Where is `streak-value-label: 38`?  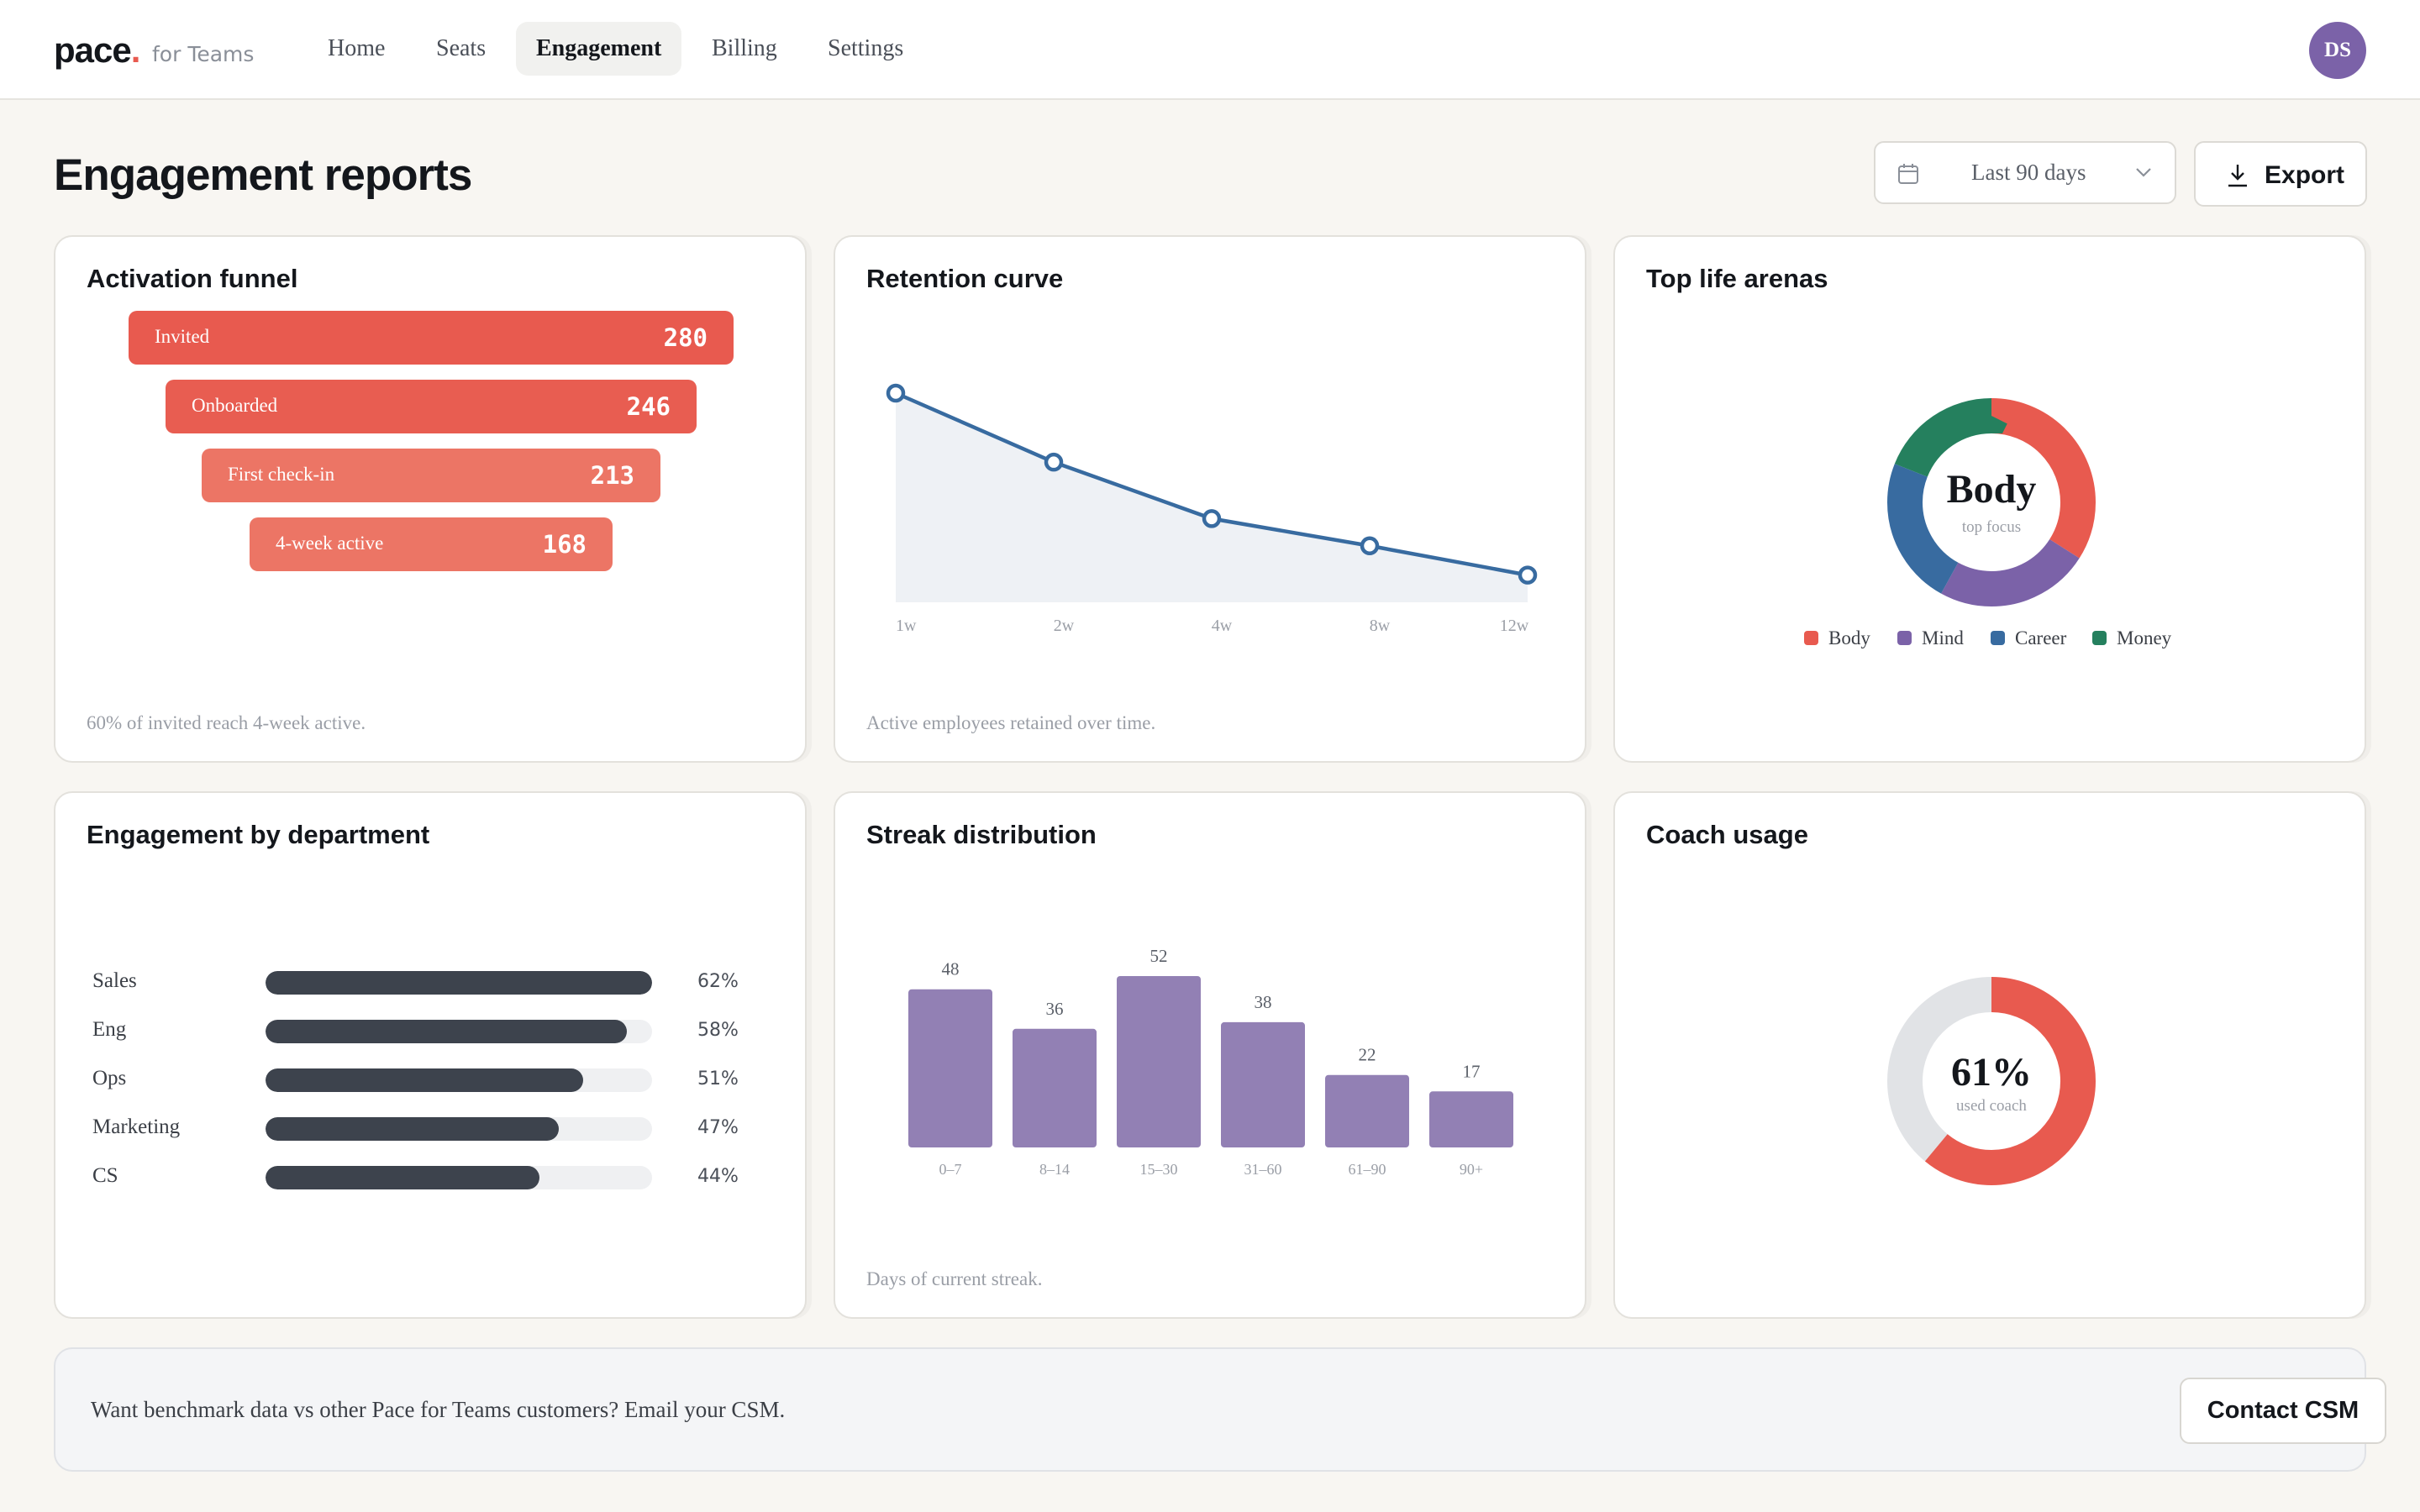 streak-value-label: 38 is located at coordinates (1263, 1002).